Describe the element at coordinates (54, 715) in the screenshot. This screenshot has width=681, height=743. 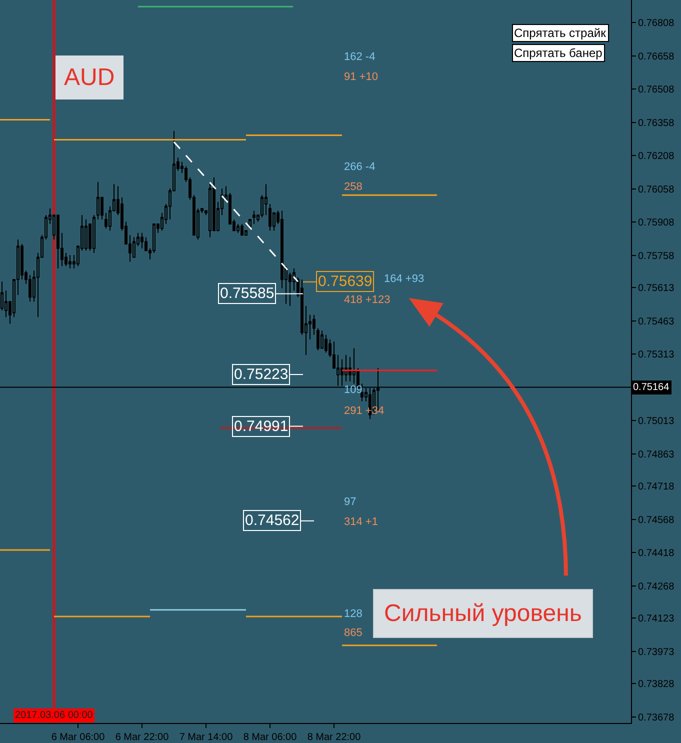
I see `ref-line-label: 2017.03.06 00:00` at that location.